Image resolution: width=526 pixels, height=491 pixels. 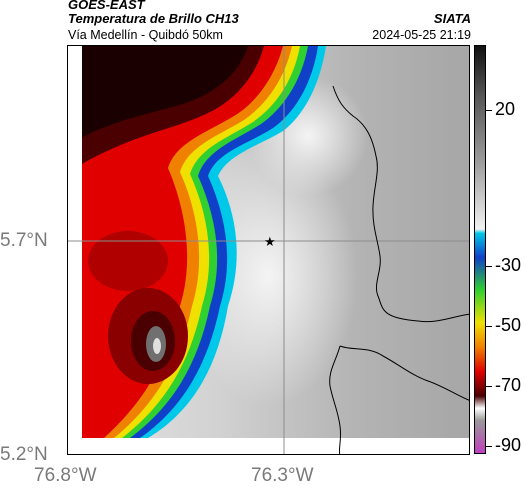 I want to click on organization-label: SIATA, so click(x=452, y=18).